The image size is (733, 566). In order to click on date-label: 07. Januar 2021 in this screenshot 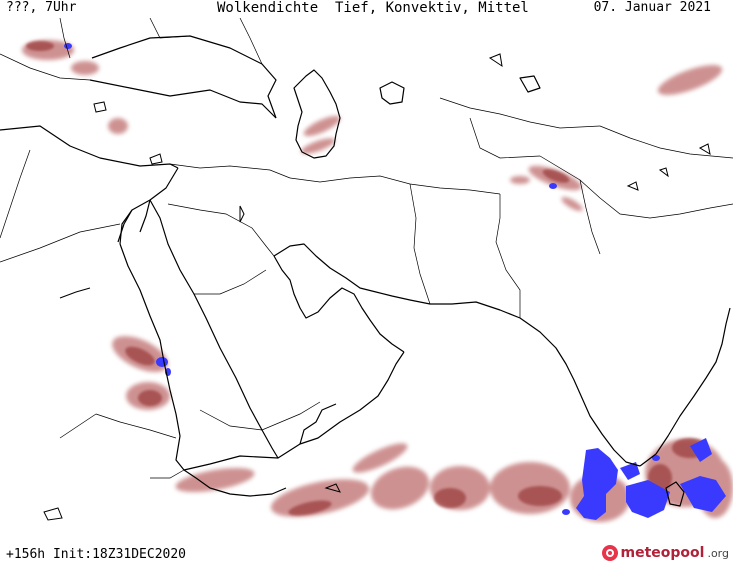, I will do `click(652, 7)`.